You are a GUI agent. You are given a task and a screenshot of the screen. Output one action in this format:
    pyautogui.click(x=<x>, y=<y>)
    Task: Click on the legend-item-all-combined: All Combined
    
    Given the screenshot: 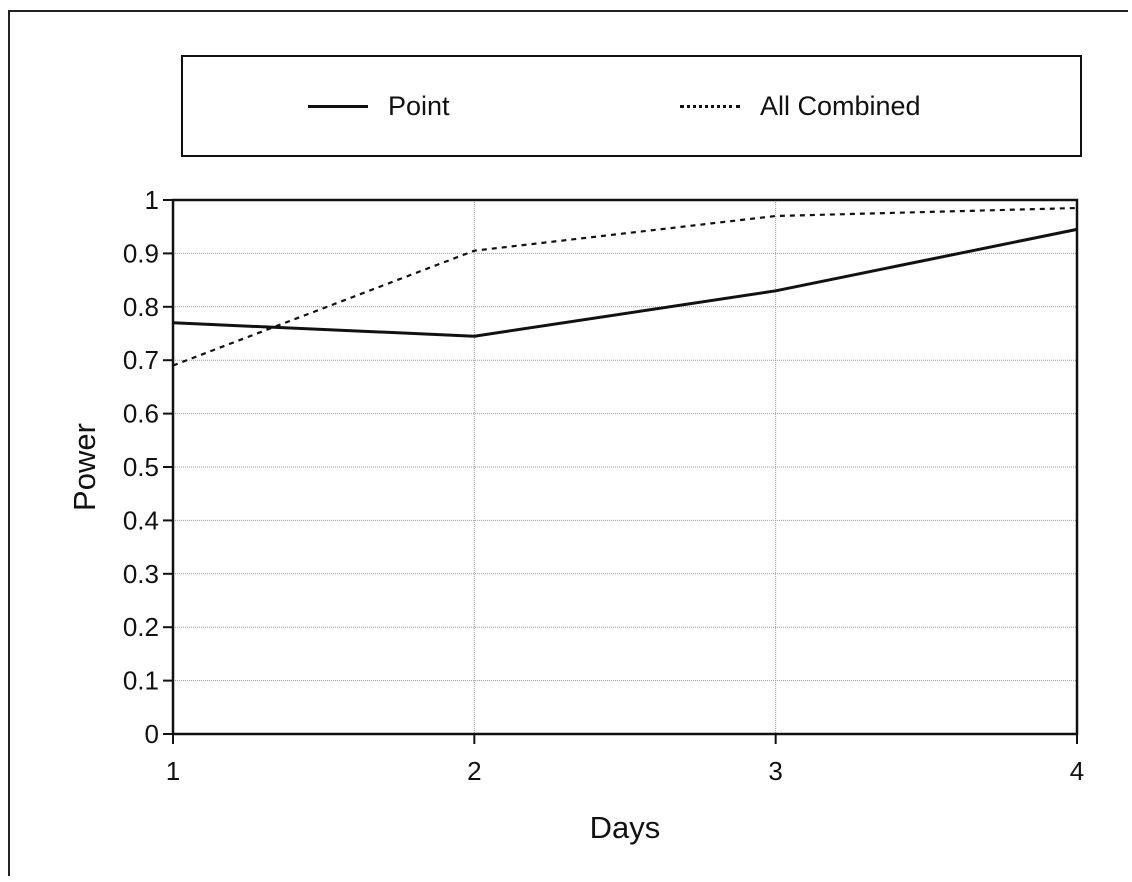 What is the action you would take?
    pyautogui.click(x=800, y=106)
    